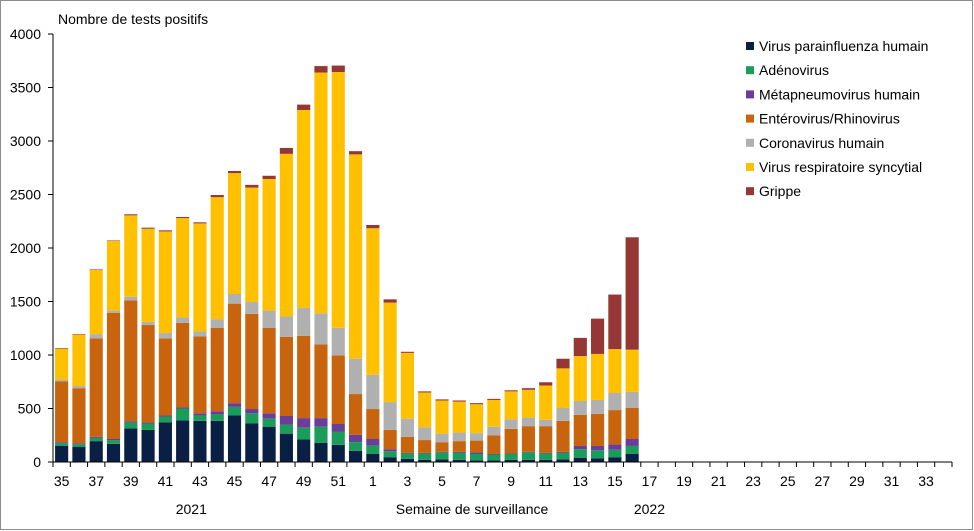 This screenshot has width=974, height=531. Describe the element at coordinates (794, 70) in the screenshot. I see `legend-label: Adénovirus` at that location.